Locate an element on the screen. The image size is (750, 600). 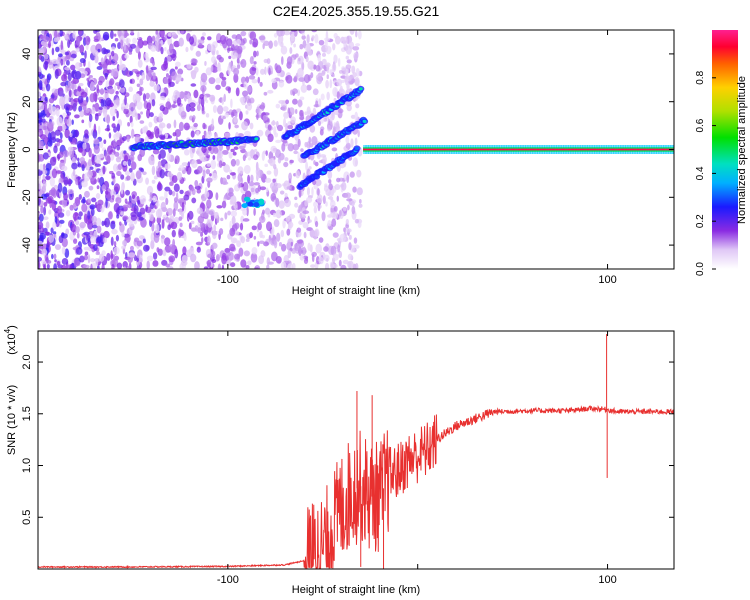
snr-multiplier-base: (x10 is located at coordinates (12, 343).